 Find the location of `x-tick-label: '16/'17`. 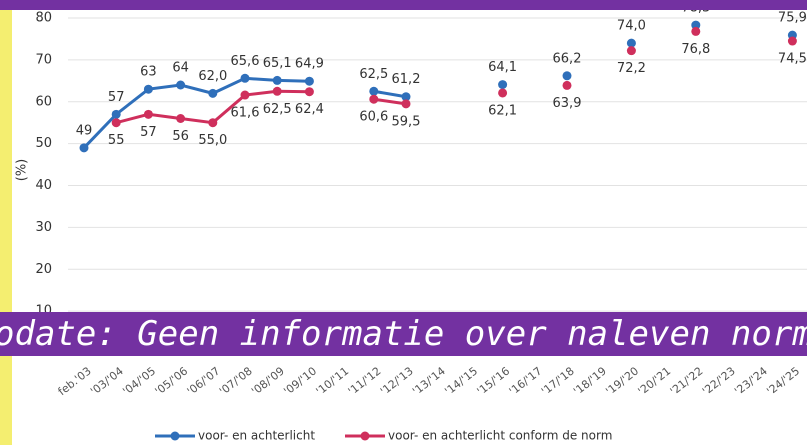

x-tick-label: '16/'17 is located at coordinates (526, 380).